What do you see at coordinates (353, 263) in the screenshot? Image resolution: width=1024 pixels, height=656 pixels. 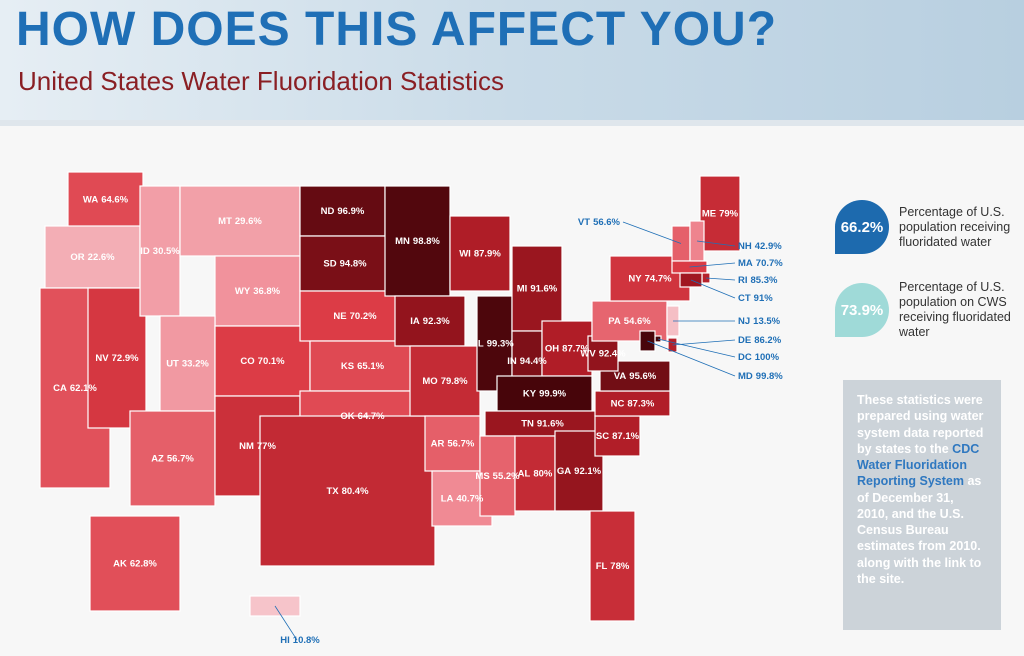 I see `state-value: 94.8%` at bounding box center [353, 263].